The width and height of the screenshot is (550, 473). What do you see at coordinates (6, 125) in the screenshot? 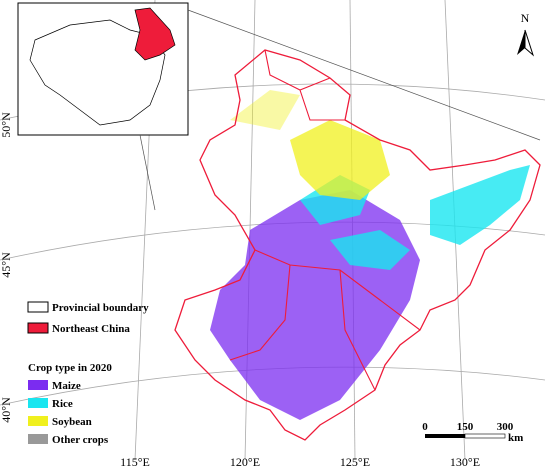
I see `lat-label: 50°N` at bounding box center [6, 125].